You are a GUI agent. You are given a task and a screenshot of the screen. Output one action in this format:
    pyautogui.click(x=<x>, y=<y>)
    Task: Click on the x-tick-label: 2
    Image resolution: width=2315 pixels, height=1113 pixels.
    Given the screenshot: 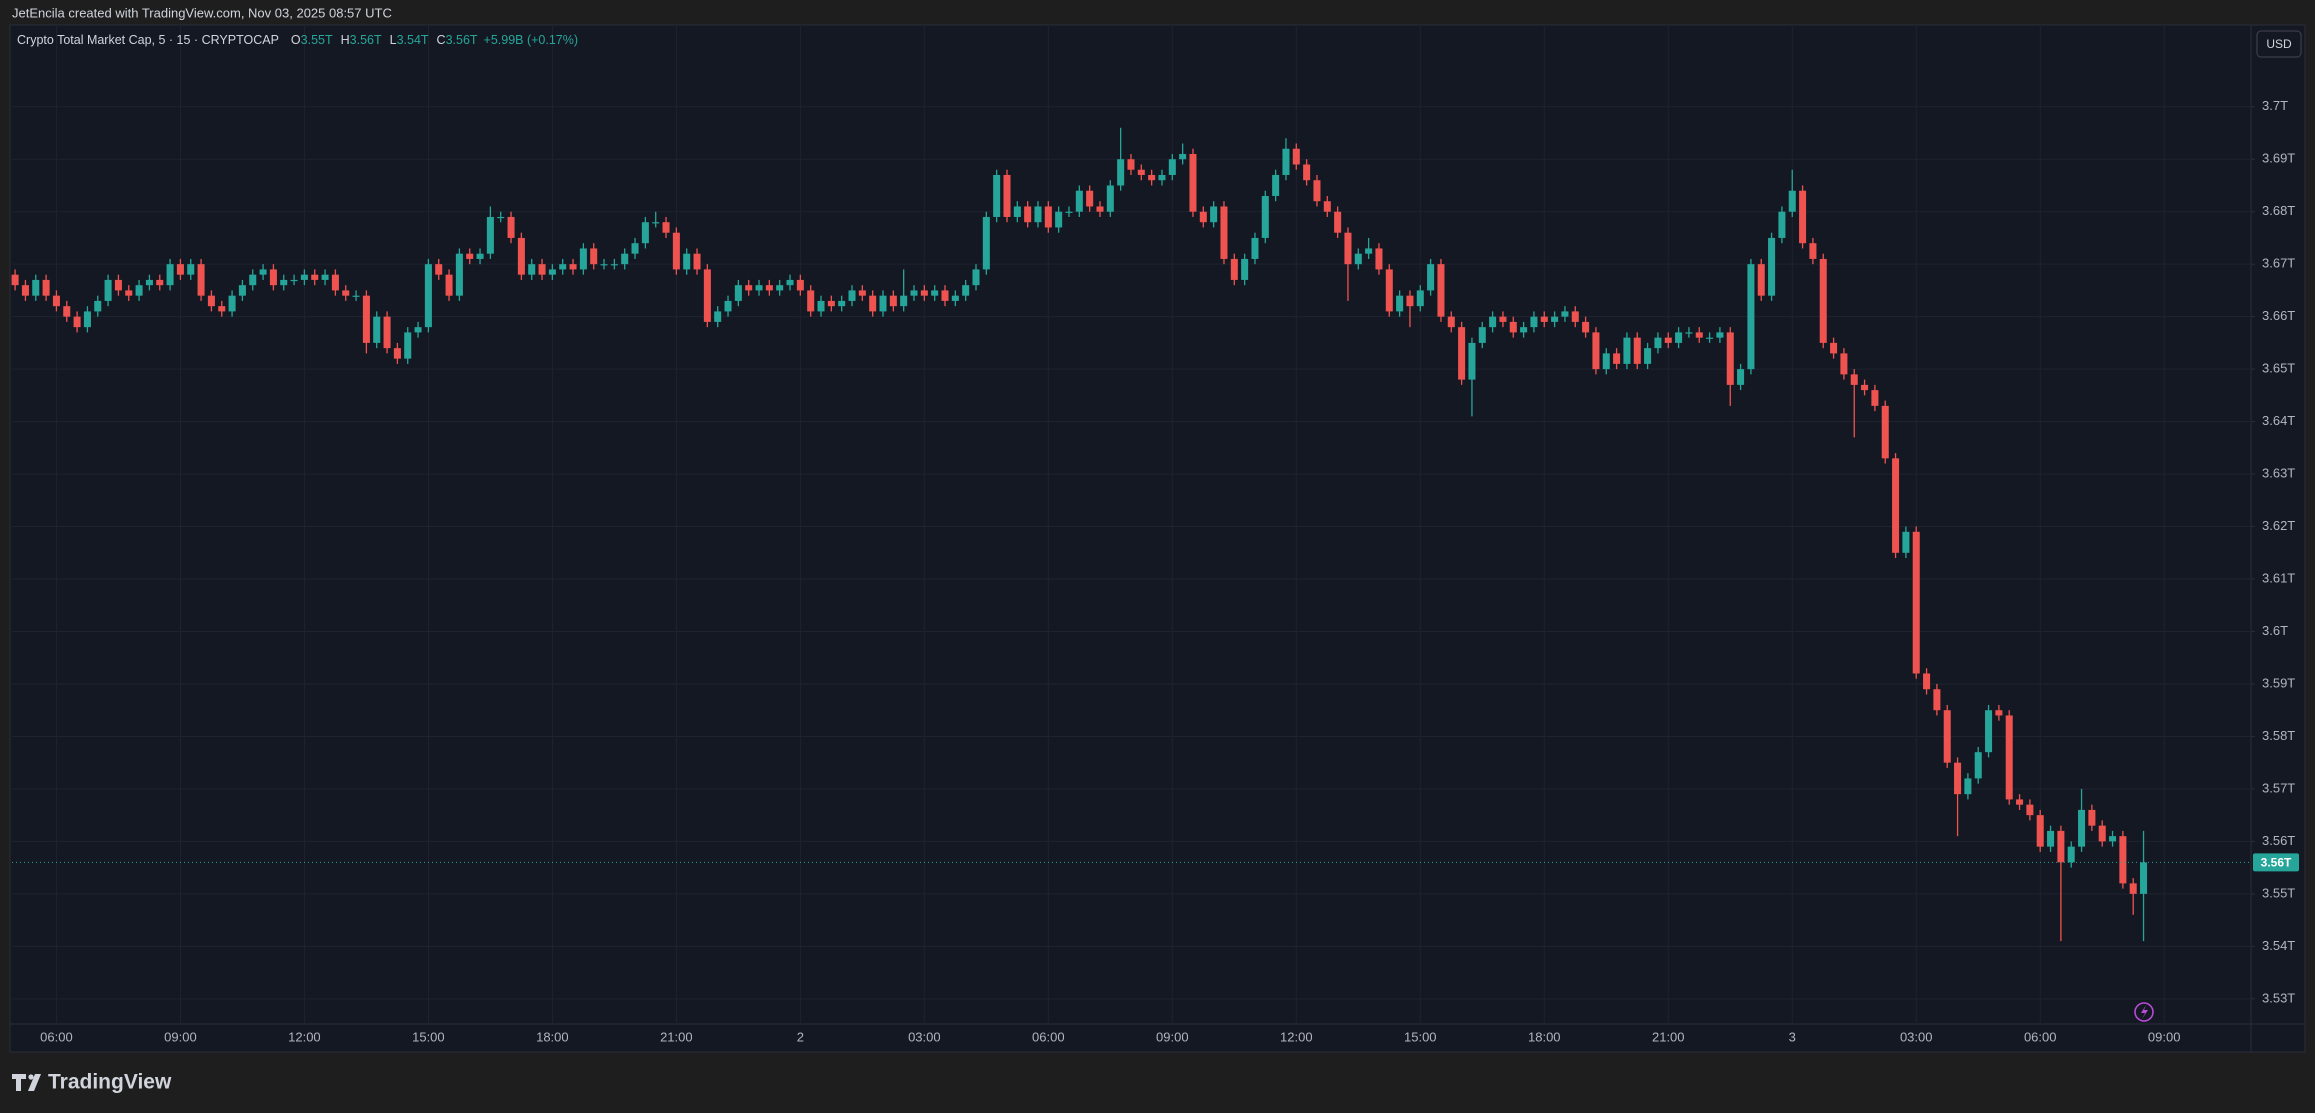 What is the action you would take?
    pyautogui.click(x=800, y=1036)
    